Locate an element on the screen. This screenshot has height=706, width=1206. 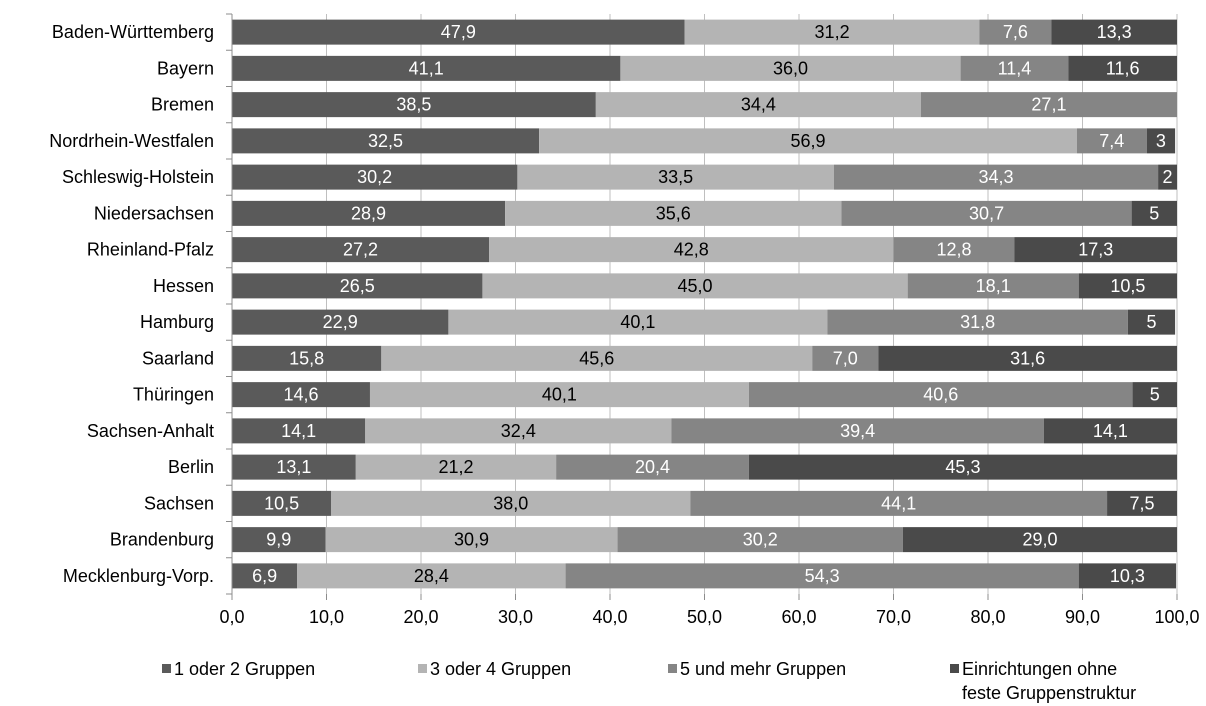
data-label: 42,8 is located at coordinates (691, 250).